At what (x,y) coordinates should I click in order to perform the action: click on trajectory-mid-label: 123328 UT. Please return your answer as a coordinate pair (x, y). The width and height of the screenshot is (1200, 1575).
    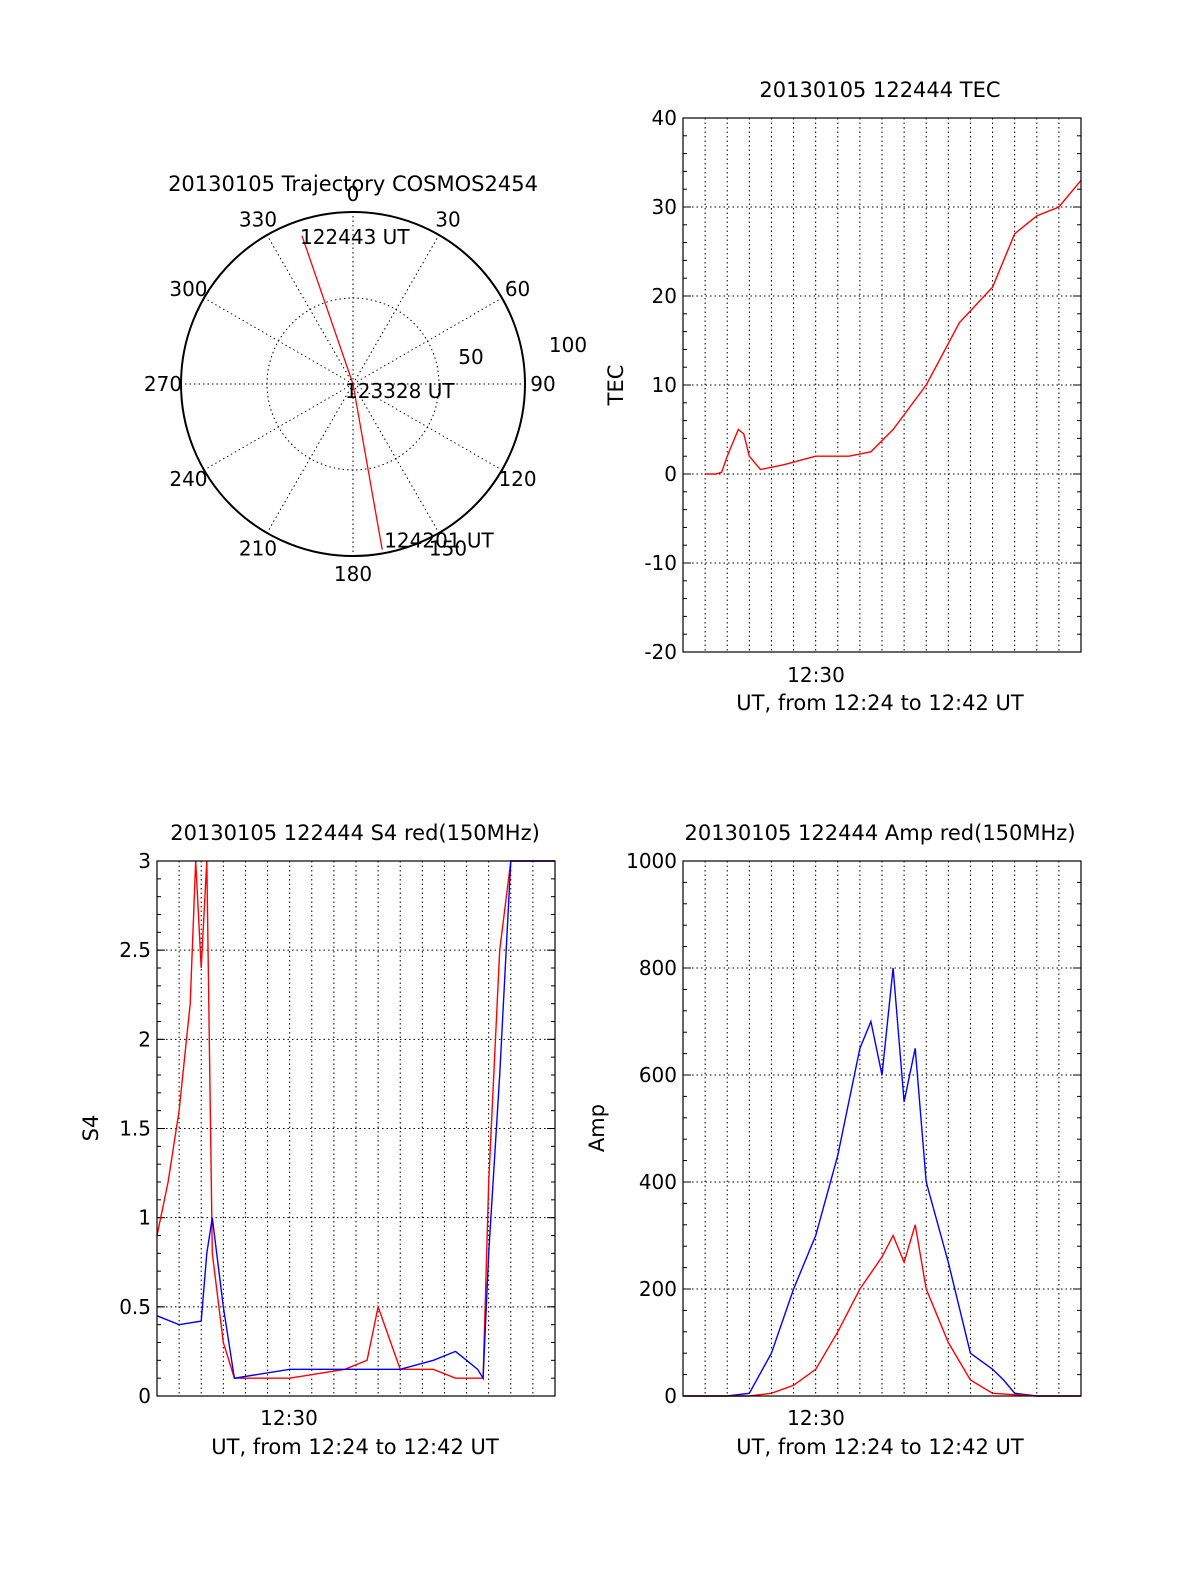
    Looking at the image, I should click on (400, 391).